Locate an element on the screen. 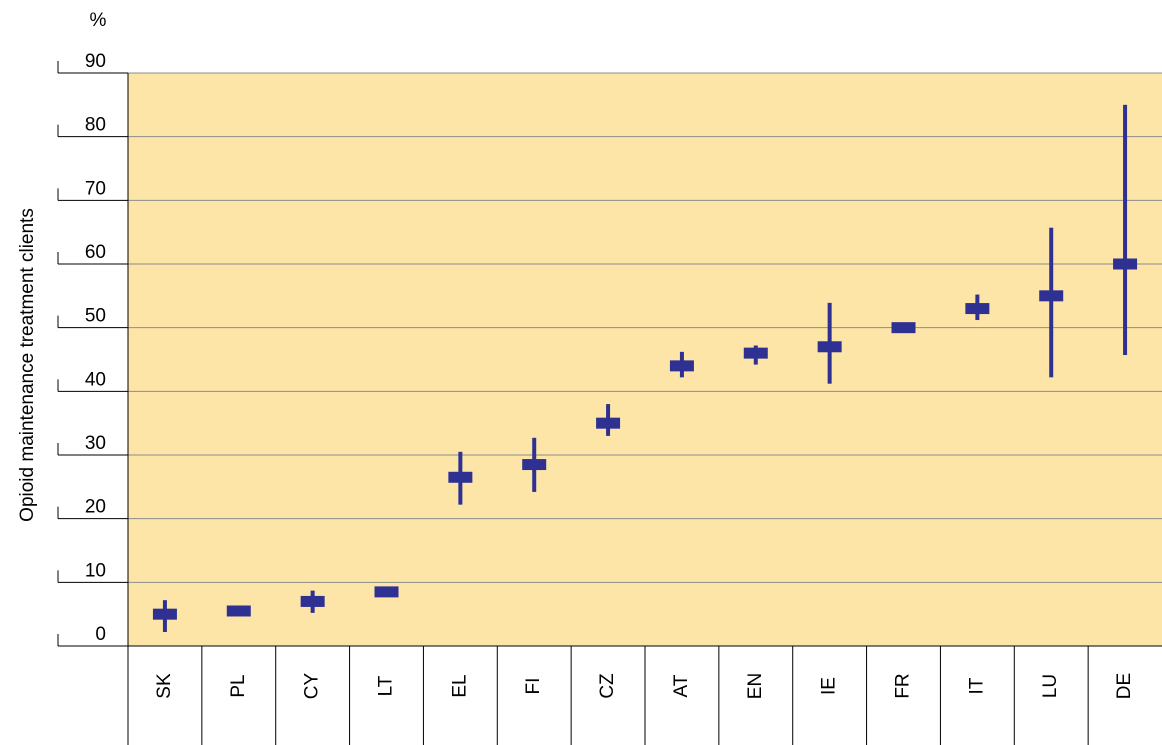 The width and height of the screenshot is (1162, 745). x-tick-label: LT is located at coordinates (386, 685).